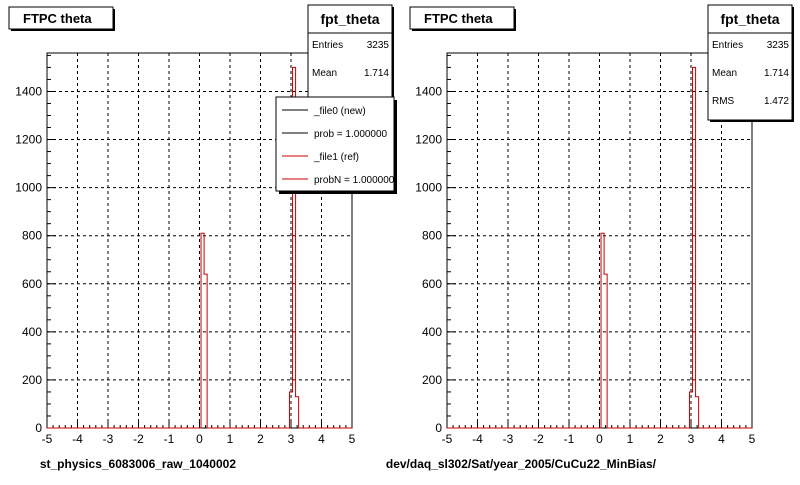  Describe the element at coordinates (138, 464) in the screenshot. I see `x-axis-label: st_physics_6083006_raw_1040002` at that location.